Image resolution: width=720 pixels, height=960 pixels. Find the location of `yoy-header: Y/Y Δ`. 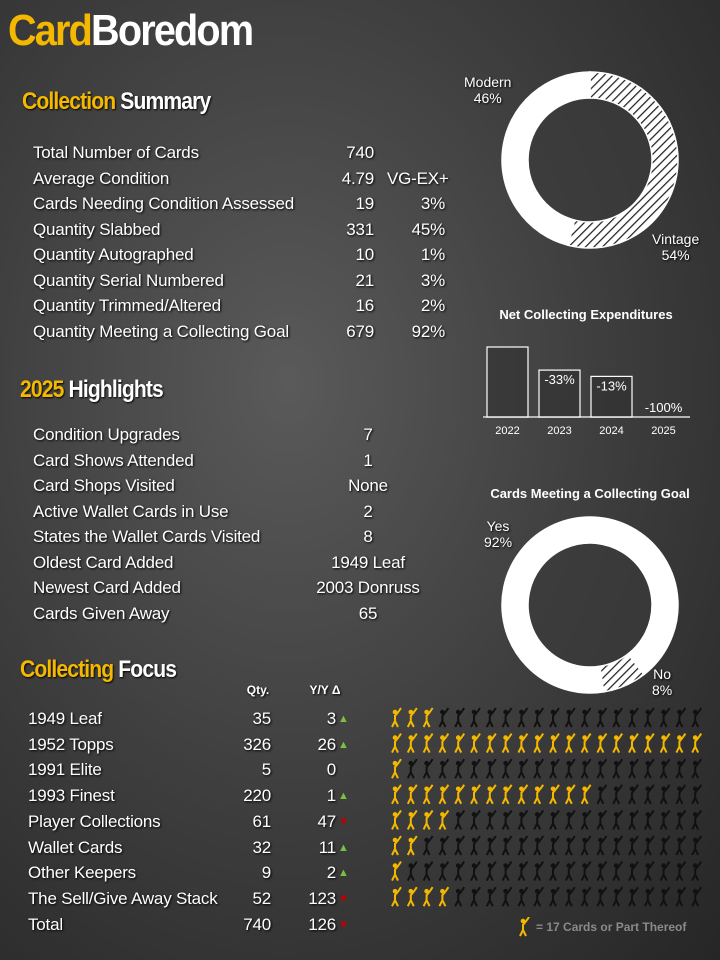

yoy-header: Y/Y Δ is located at coordinates (325, 690).